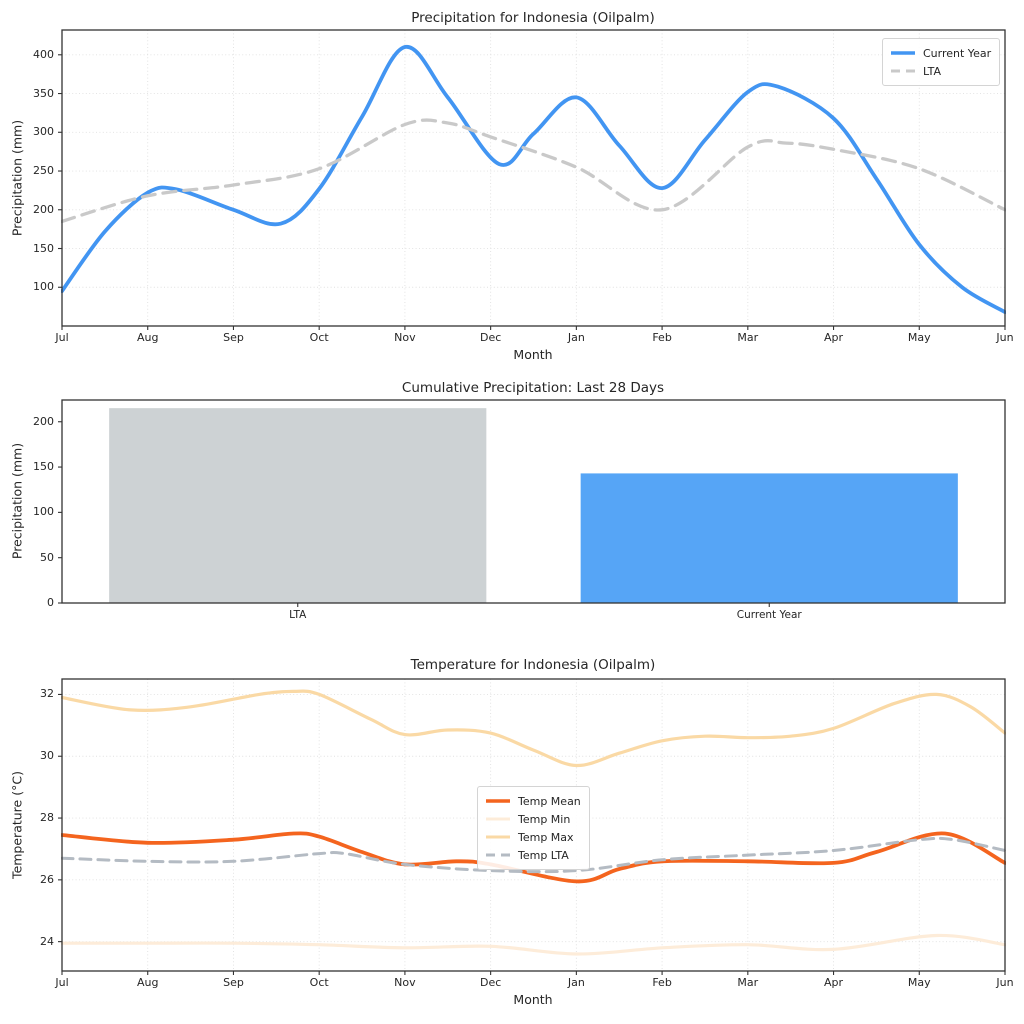 The image size is (1024, 1024). What do you see at coordinates (43, 54) in the screenshot?
I see `y-tick-label: 400` at bounding box center [43, 54].